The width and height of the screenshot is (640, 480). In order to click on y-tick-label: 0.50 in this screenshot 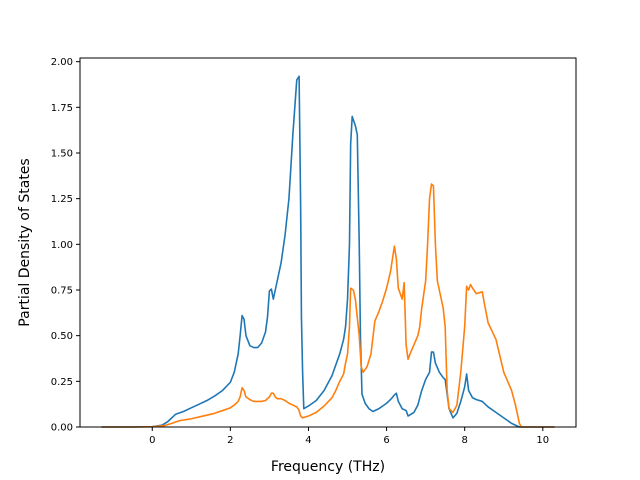, I will do `click(62, 336)`.